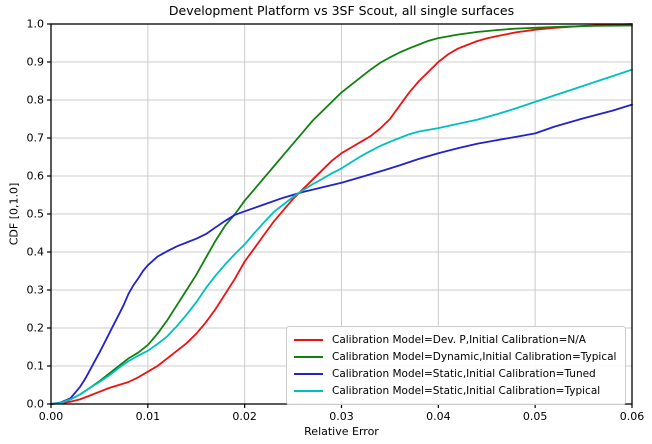 The image size is (652, 444). I want to click on y-tick-label: 0.2, so click(36, 328).